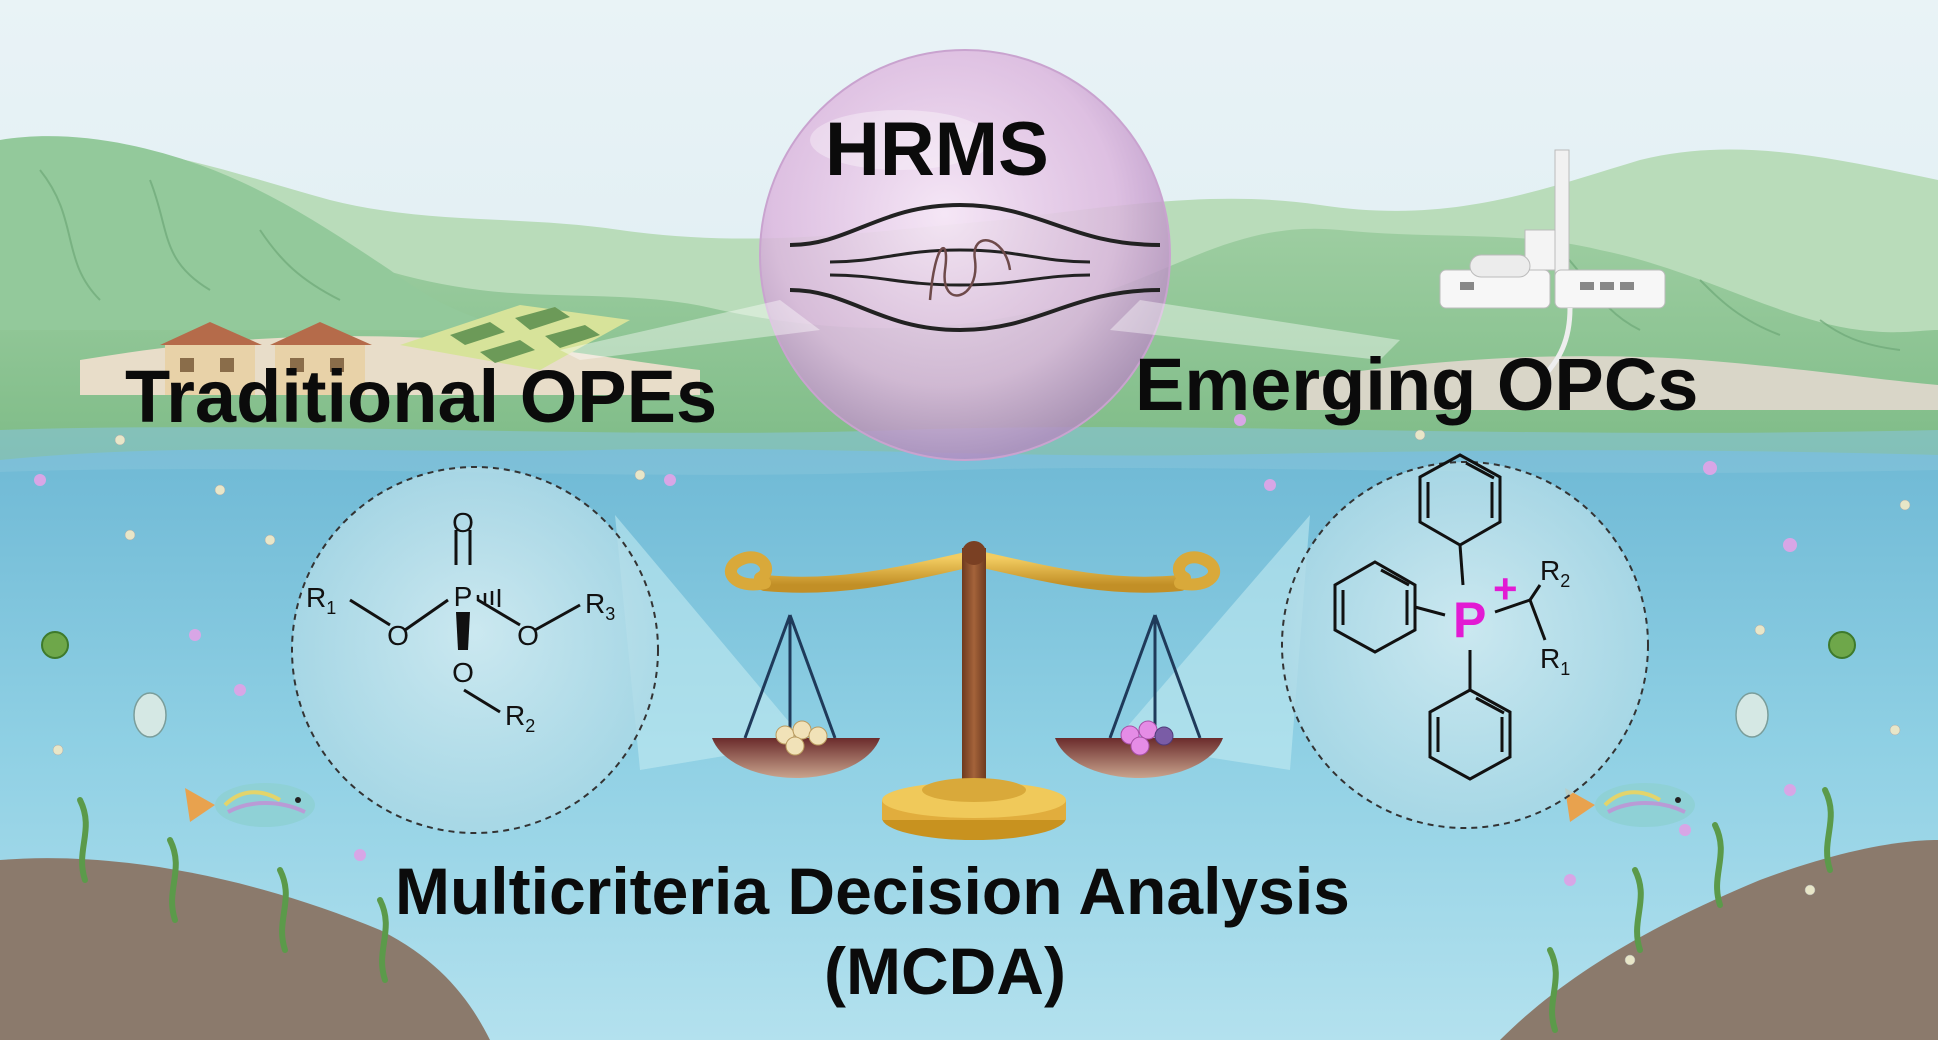 Image resolution: width=1938 pixels, height=1040 pixels. Describe the element at coordinates (488, 598) in the screenshot. I see `ope-hash-bond` at that location.